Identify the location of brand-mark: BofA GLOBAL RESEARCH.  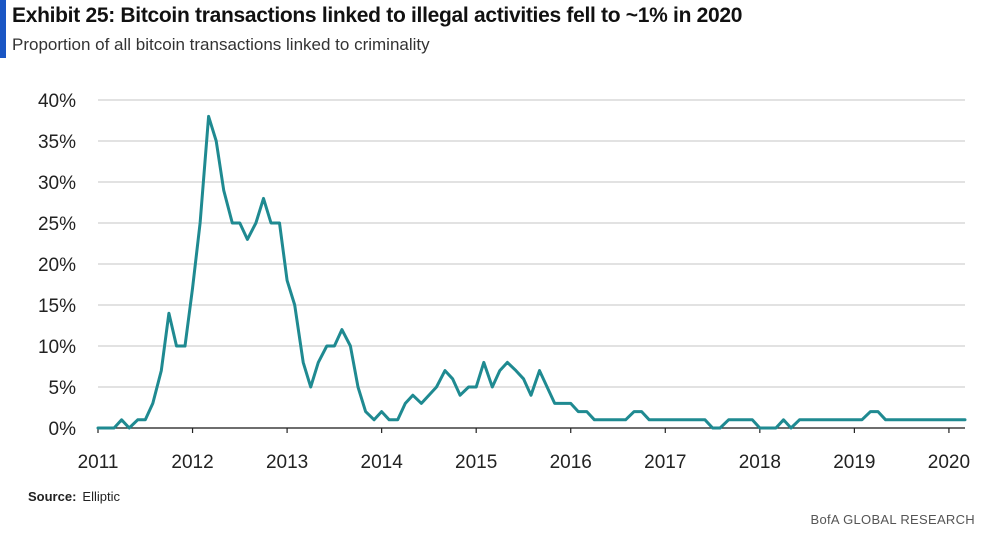
(892, 519).